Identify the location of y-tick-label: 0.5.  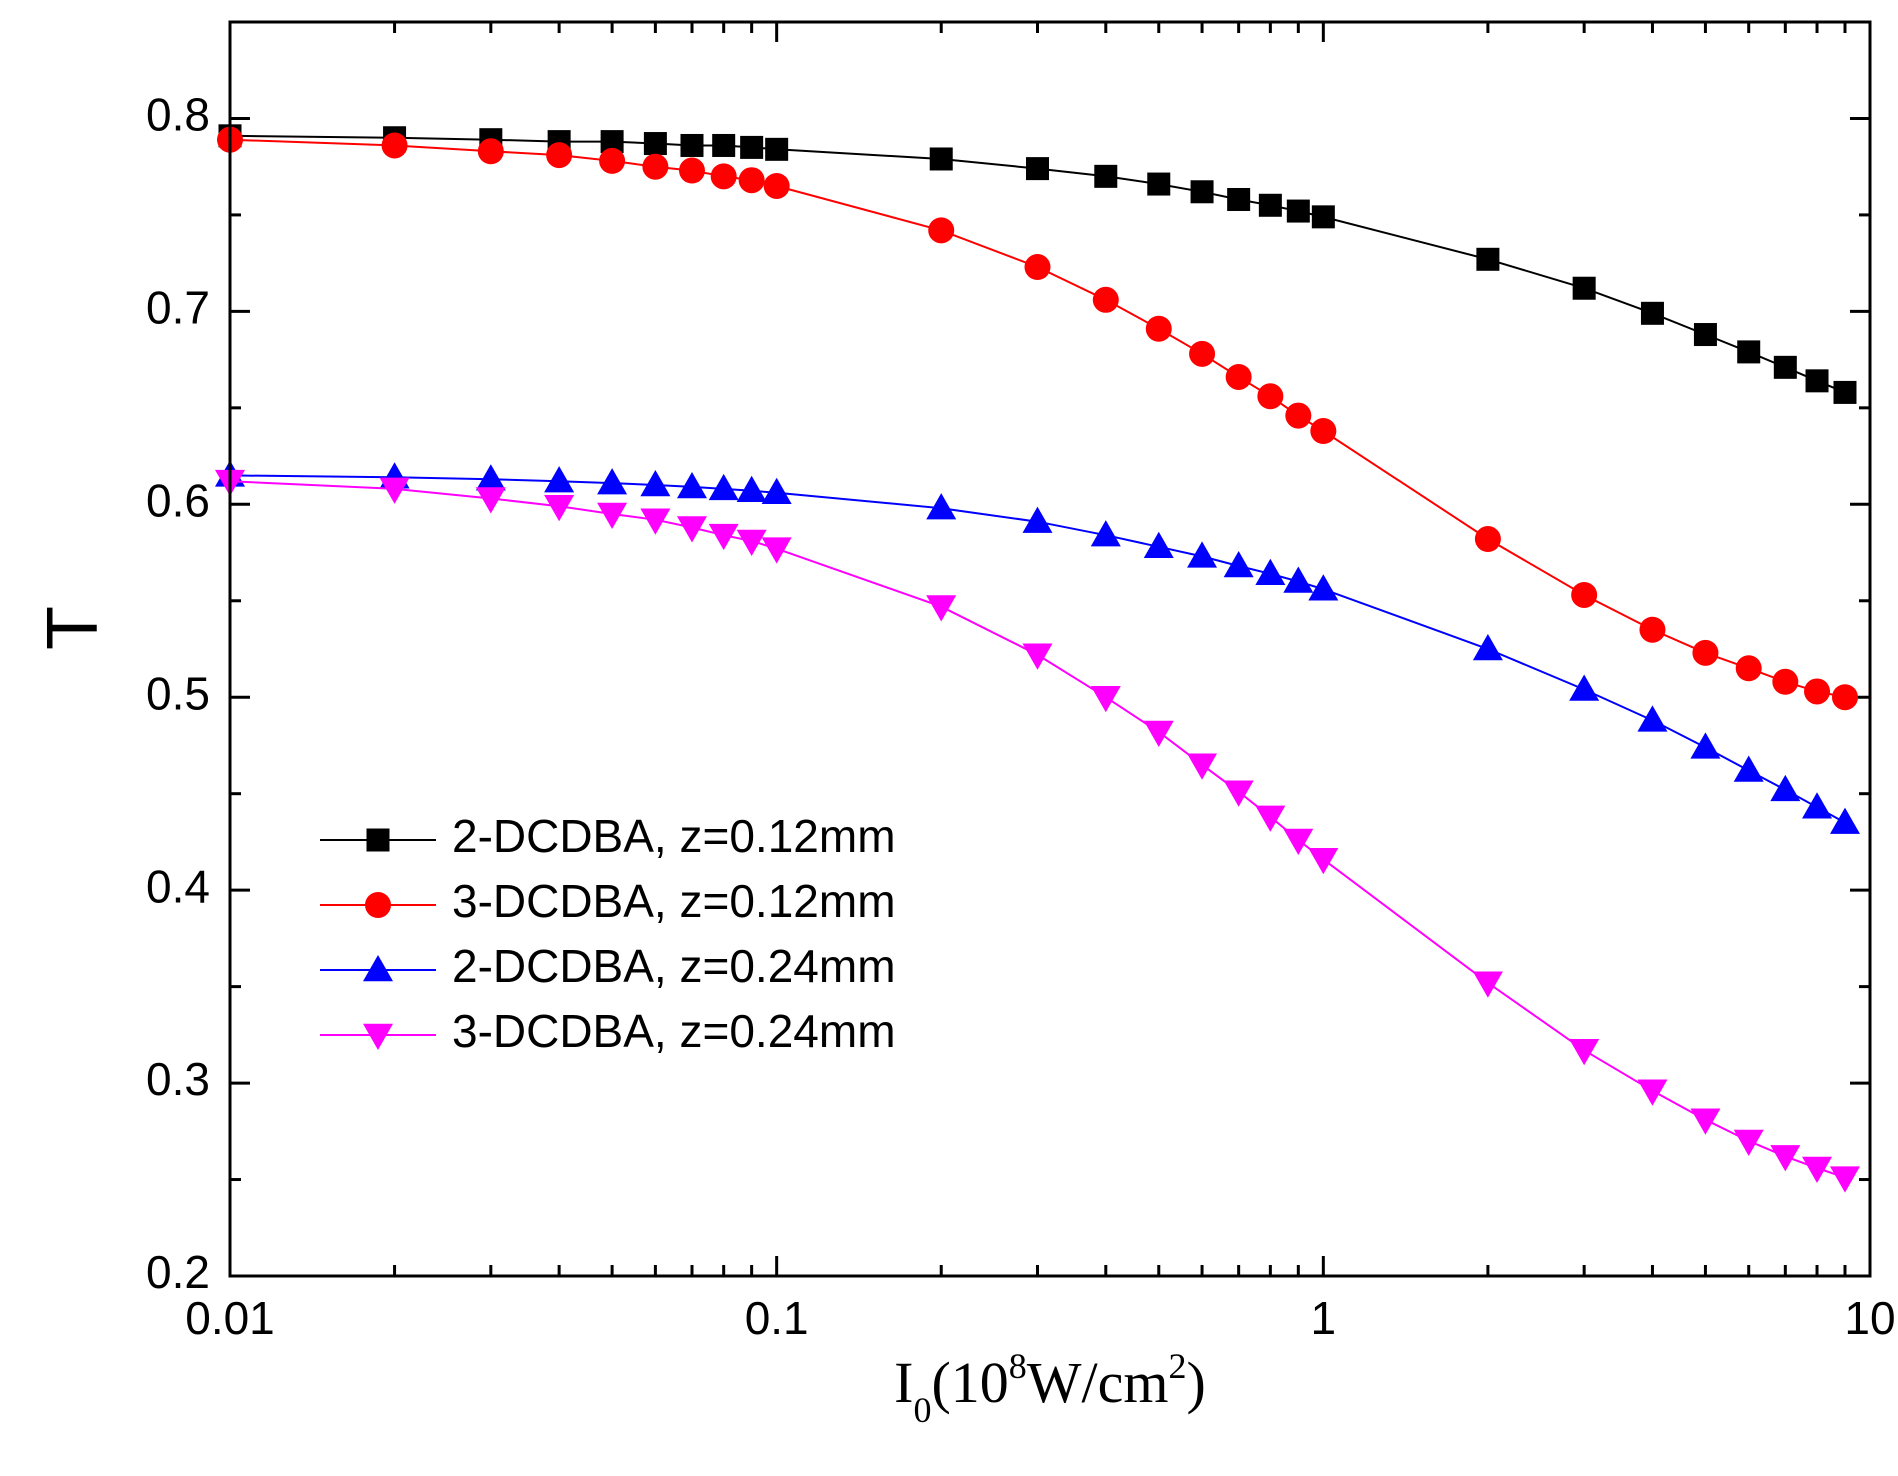
(178, 693).